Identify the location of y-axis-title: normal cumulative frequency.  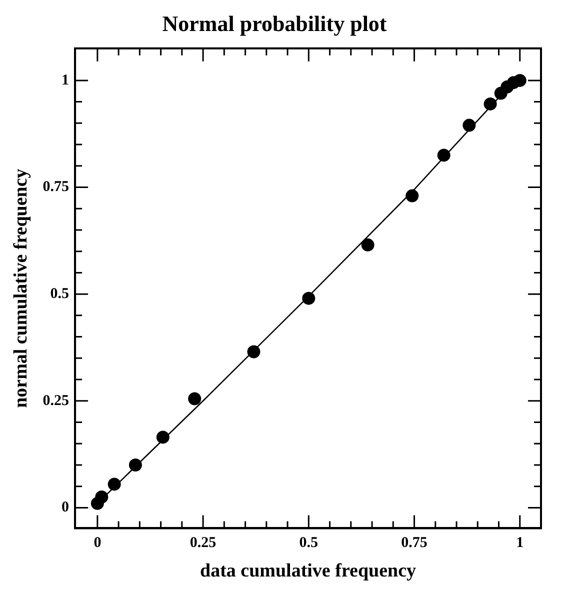
(21, 288).